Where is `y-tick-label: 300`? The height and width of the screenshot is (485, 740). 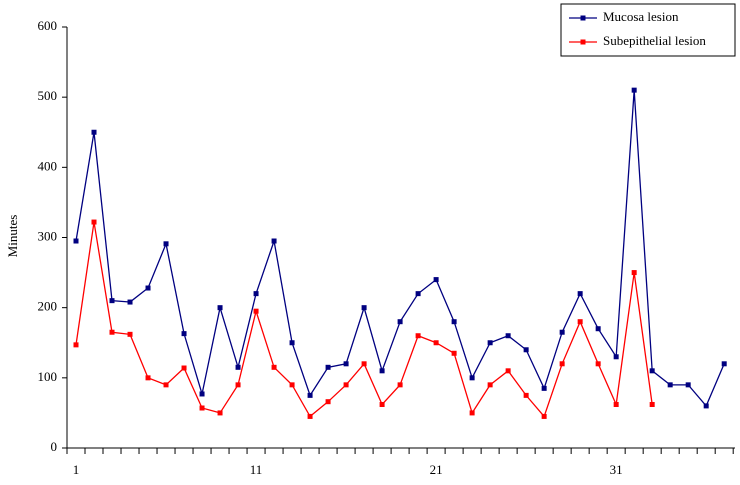 y-tick-label: 300 is located at coordinates (48, 235).